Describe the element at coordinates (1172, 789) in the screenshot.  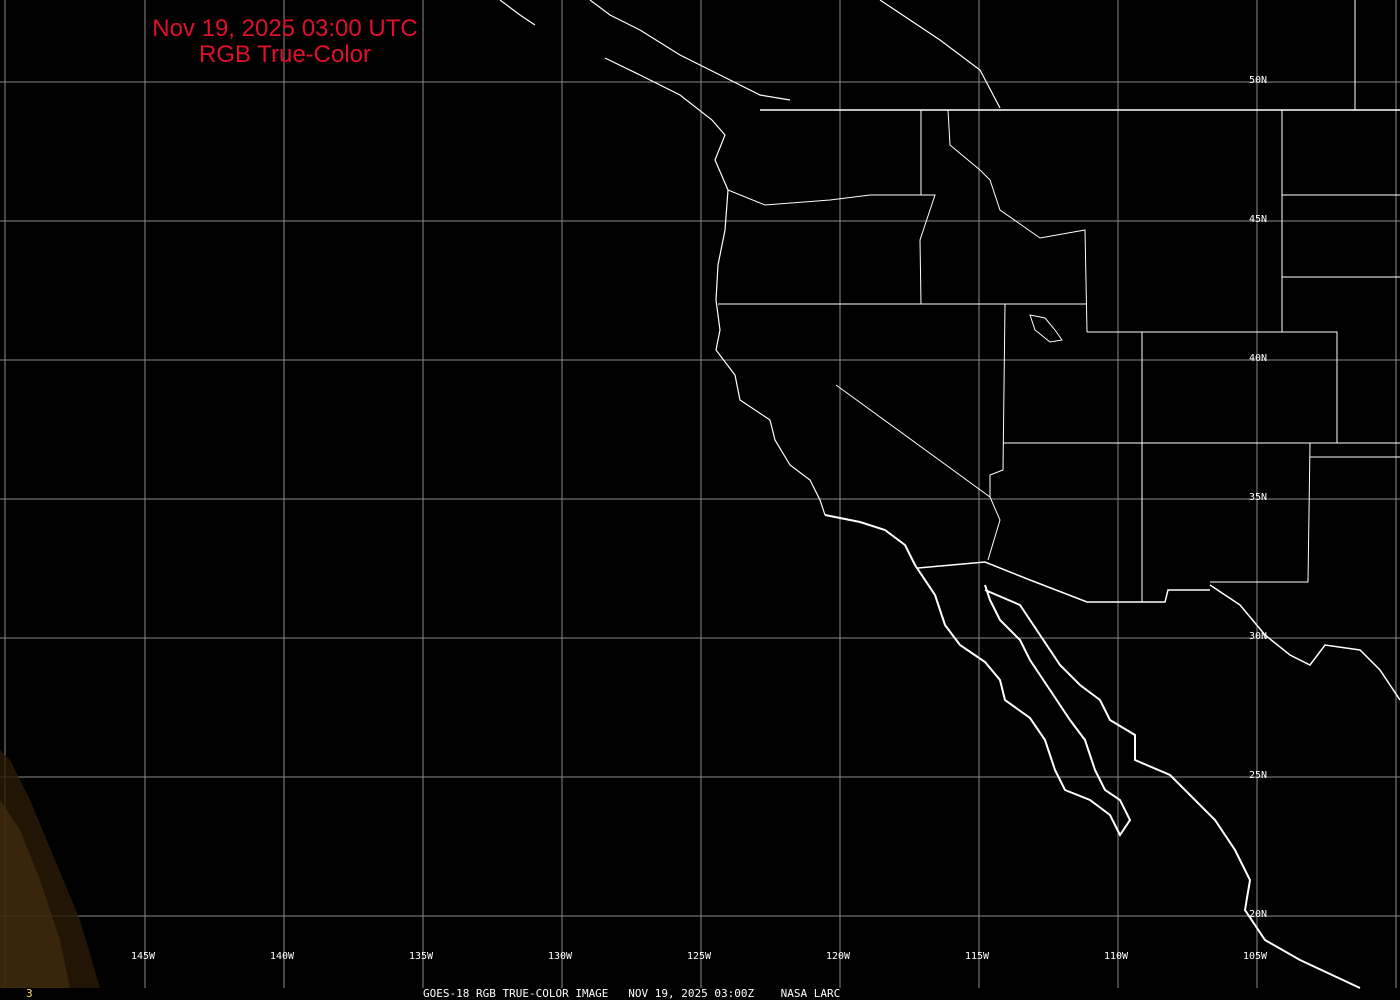
I see `coastline-gulf-mexico-mainland` at that location.